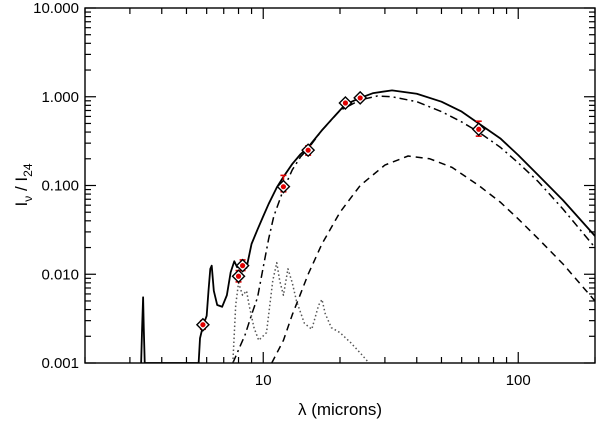  Describe the element at coordinates (21, 188) in the screenshot. I see `y-title-slash: /` at that location.